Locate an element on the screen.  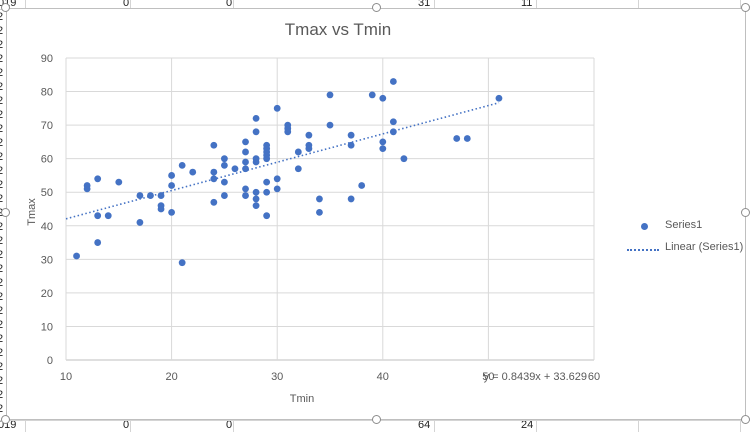
legend-label-trendline: Linear (Series1) is located at coordinates (704, 247).